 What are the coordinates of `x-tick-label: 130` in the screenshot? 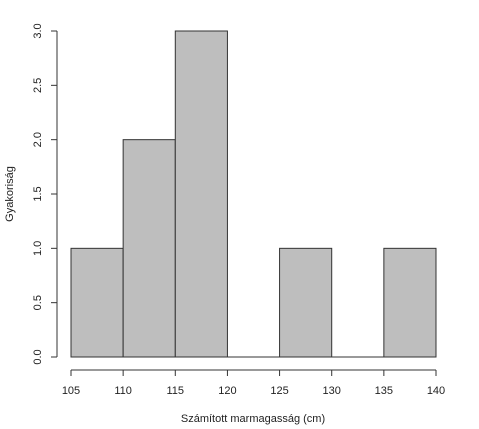 It's located at (332, 391).